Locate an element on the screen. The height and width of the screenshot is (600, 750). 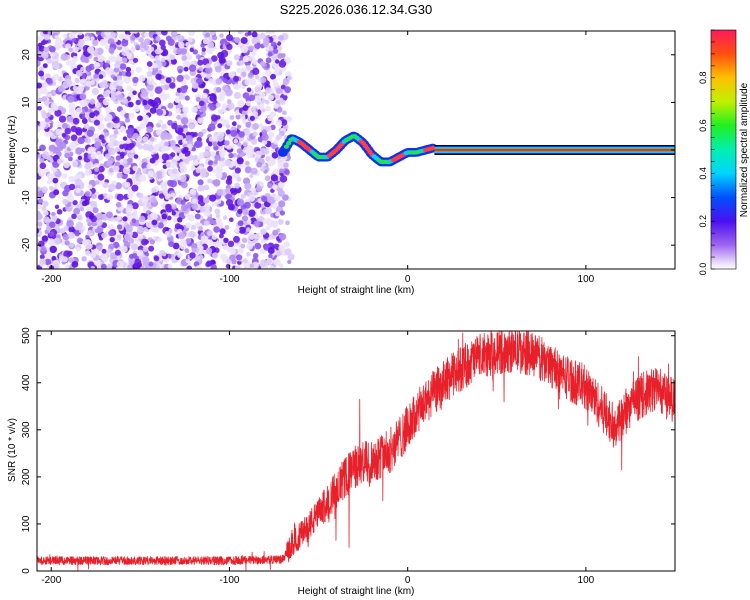
x-tick-label: -100 is located at coordinates (229, 580).